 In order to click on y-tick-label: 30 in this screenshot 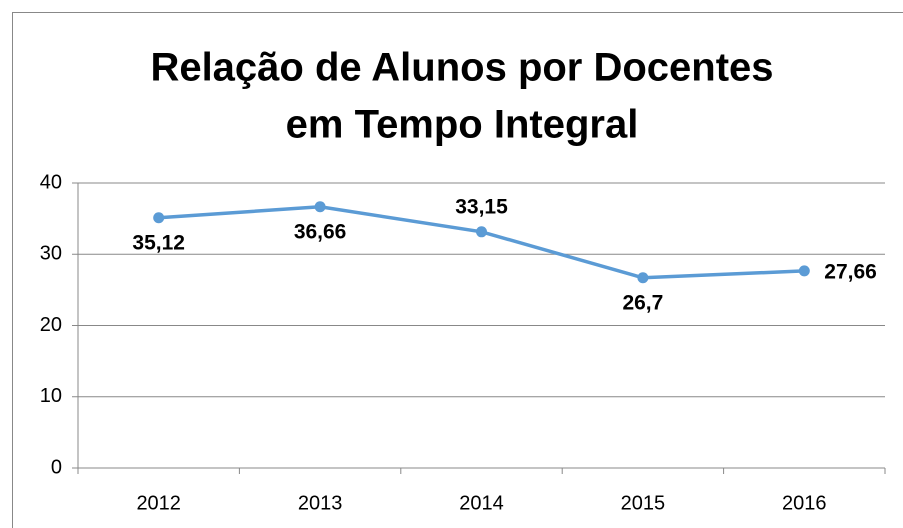, I will do `click(51, 254)`.